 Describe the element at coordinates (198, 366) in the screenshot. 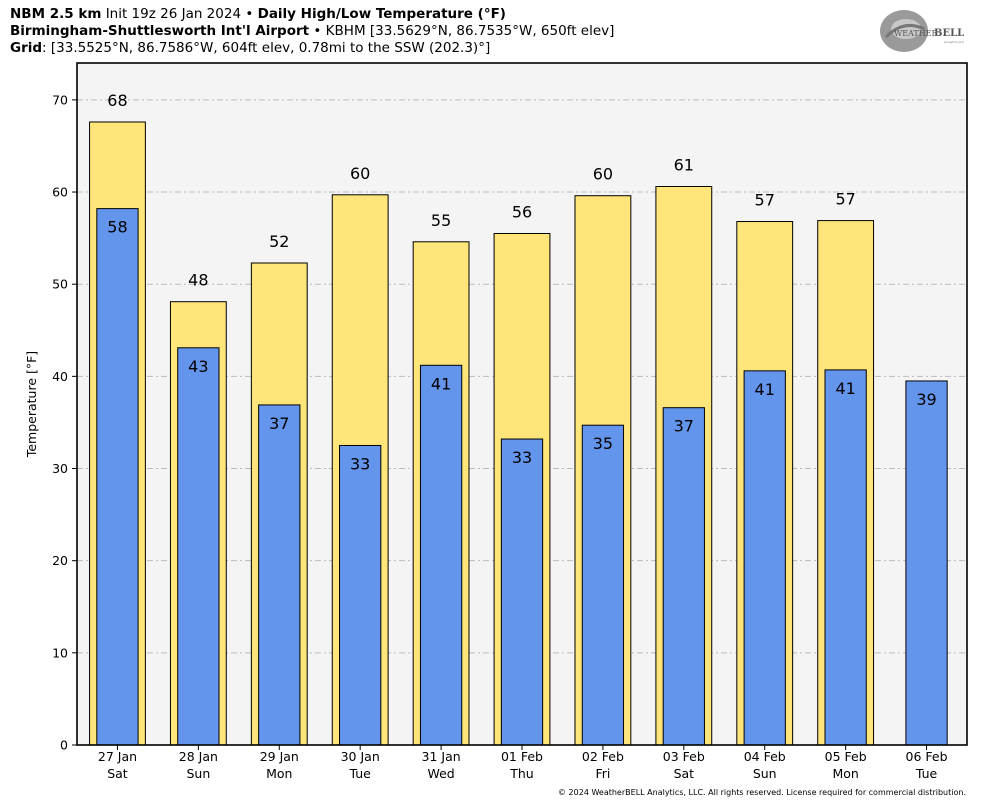

I see `low-temp-label: 43` at that location.